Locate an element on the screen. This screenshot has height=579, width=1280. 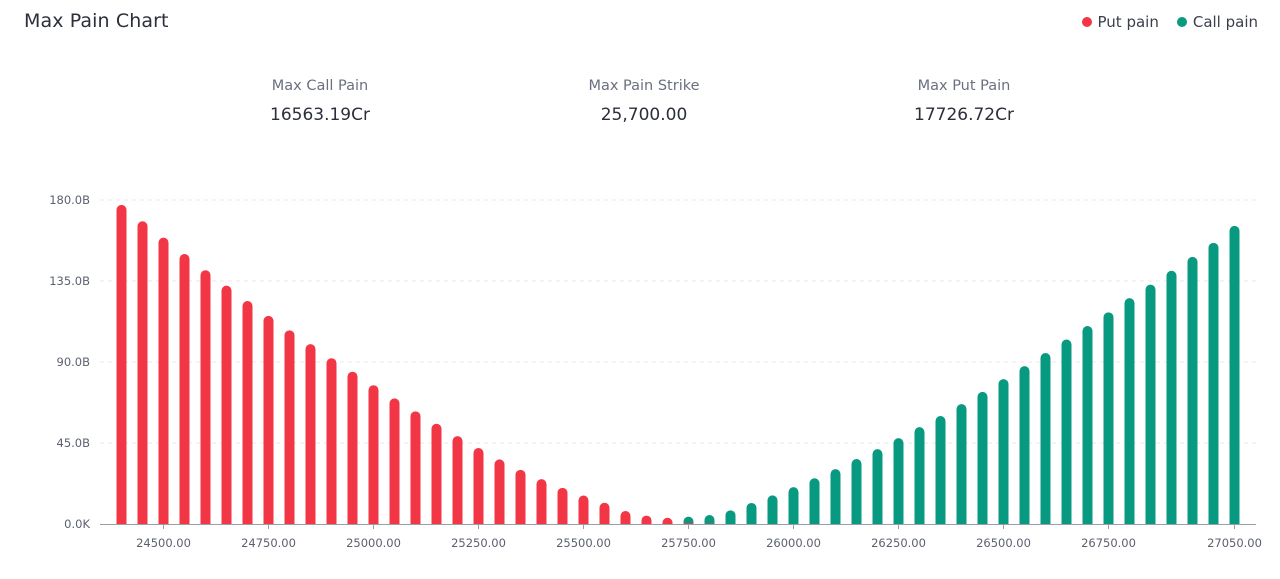
x-tick-label: 26000.00 is located at coordinates (793, 543).